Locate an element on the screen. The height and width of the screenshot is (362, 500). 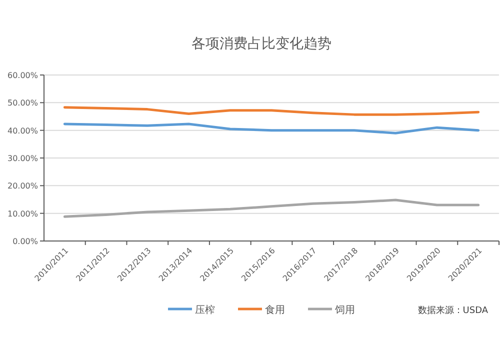
source-note: 数据来源：USDA is located at coordinates (453, 310).